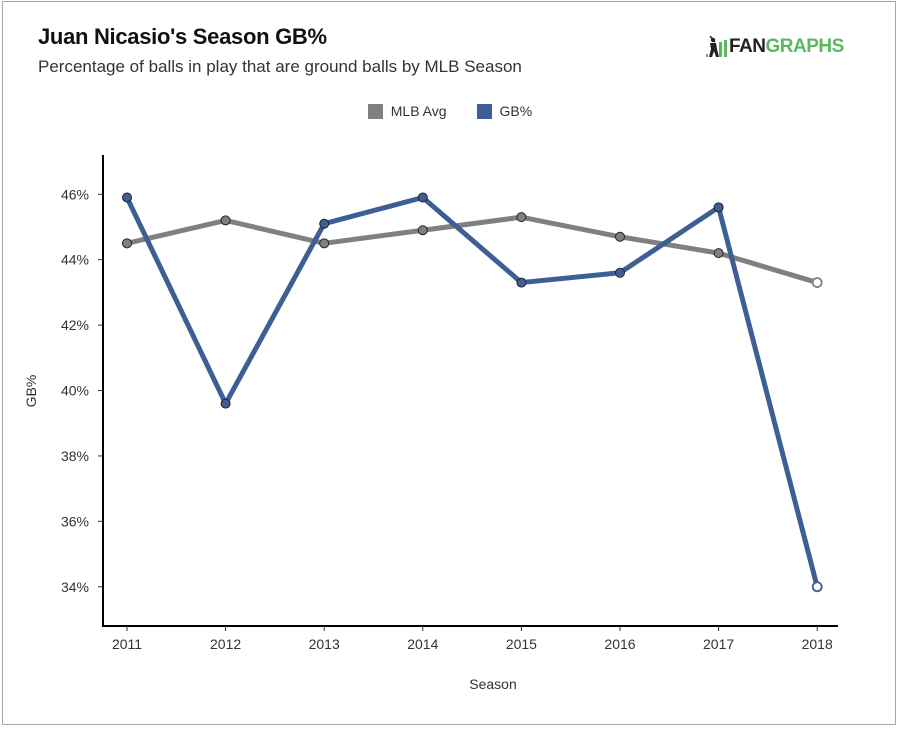 This screenshot has height=729, width=900. Describe the element at coordinates (182, 36) in the screenshot. I see `chart-title: Juan Nicasio's Season GB%` at that location.